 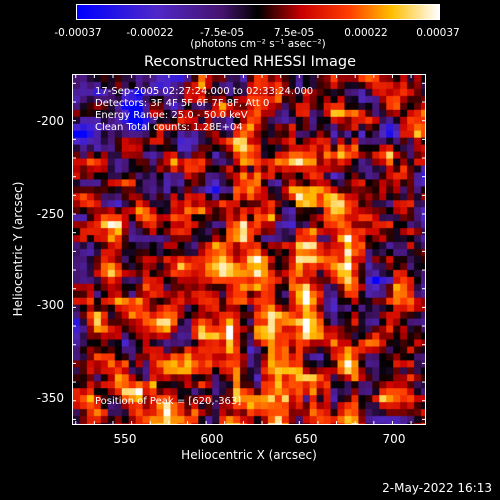 What do you see at coordinates (250, 62) in the screenshot?
I see `chart-title: Reconstructed RHESSI Image` at bounding box center [250, 62].